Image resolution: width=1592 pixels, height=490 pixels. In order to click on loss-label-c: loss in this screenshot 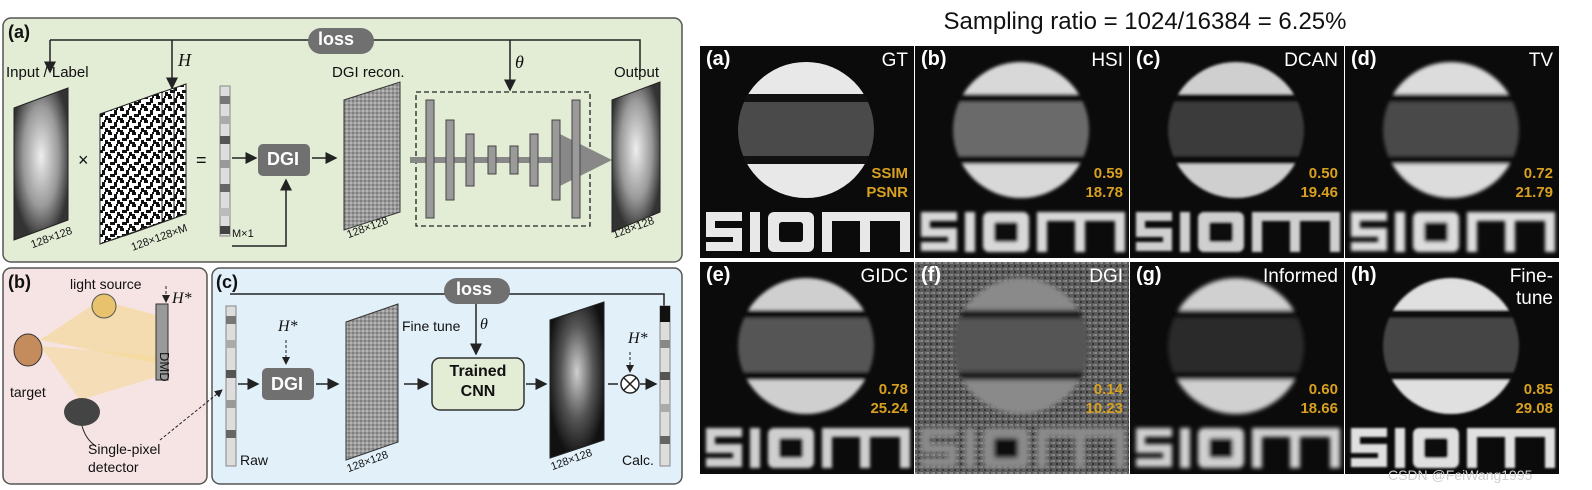, I will do `click(474, 289)`.